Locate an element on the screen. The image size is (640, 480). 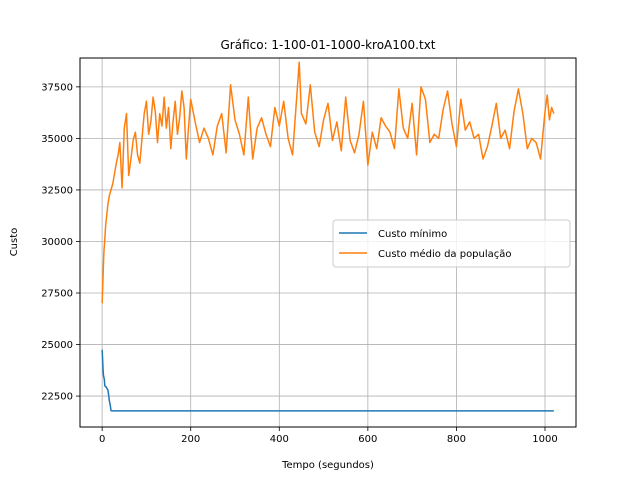
legend-box is located at coordinates (451, 243).